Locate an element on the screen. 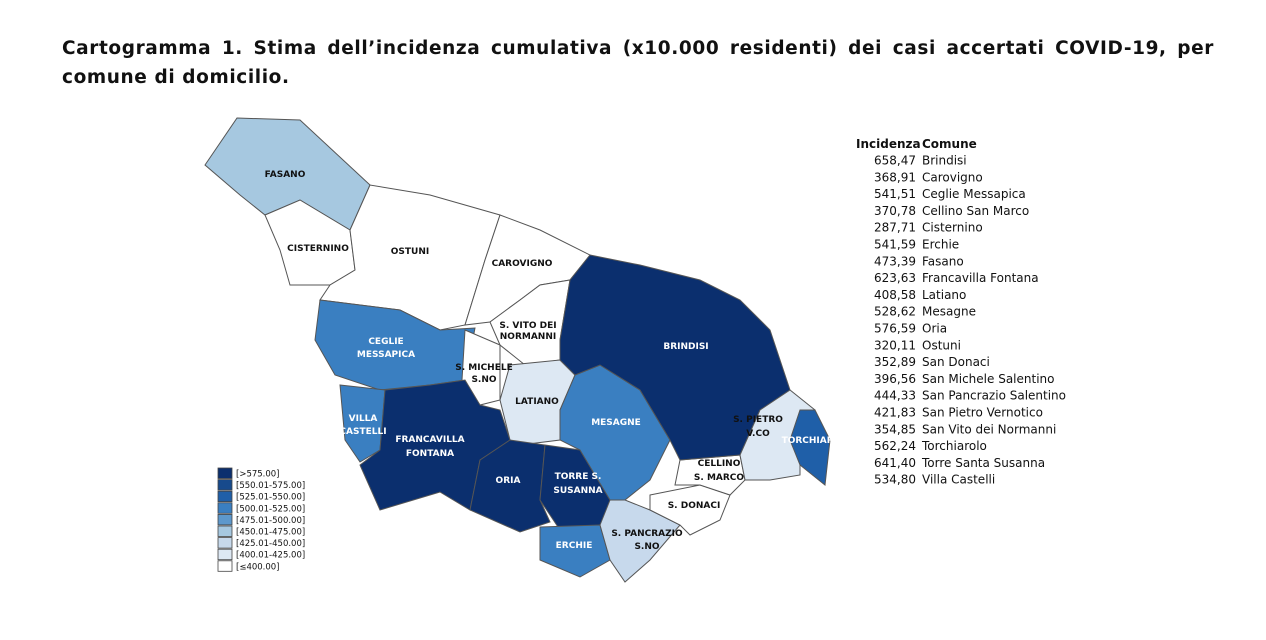  legend-label: [450.01-475.00] is located at coordinates (270, 533).